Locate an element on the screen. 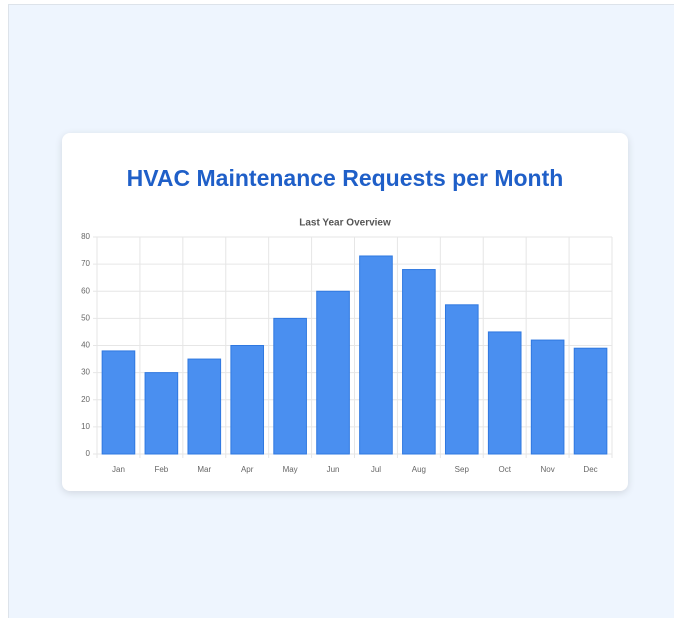 The image size is (674, 618). x-tick-label: May is located at coordinates (290, 469).